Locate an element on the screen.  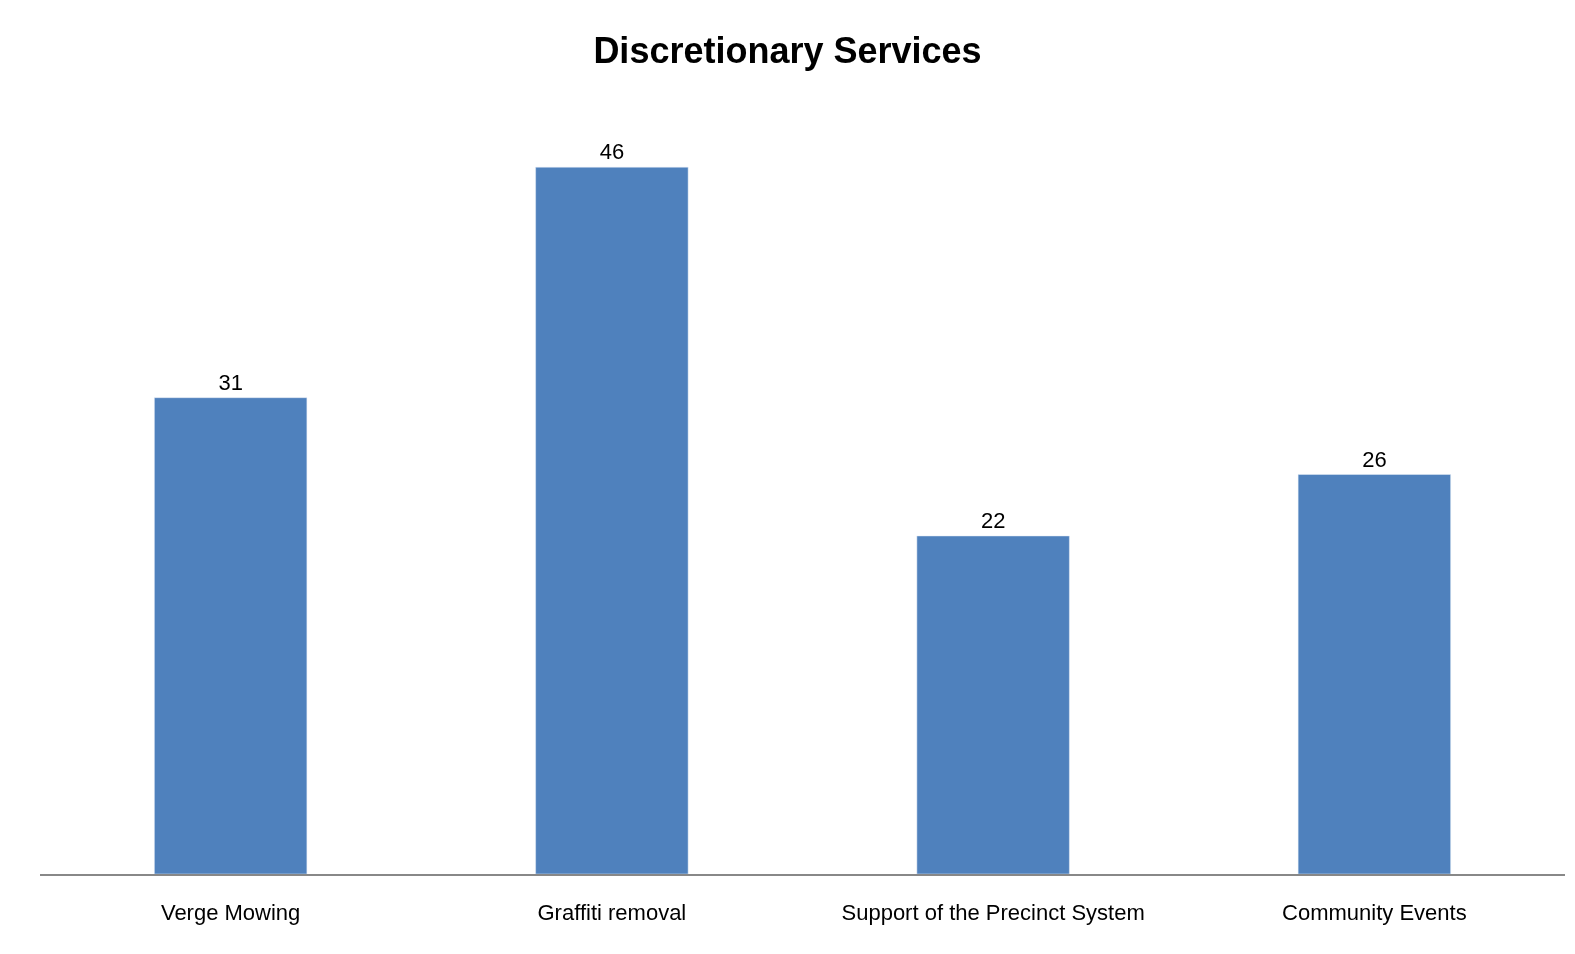
x-tick-label: Support of the Precinct System is located at coordinates (993, 913).